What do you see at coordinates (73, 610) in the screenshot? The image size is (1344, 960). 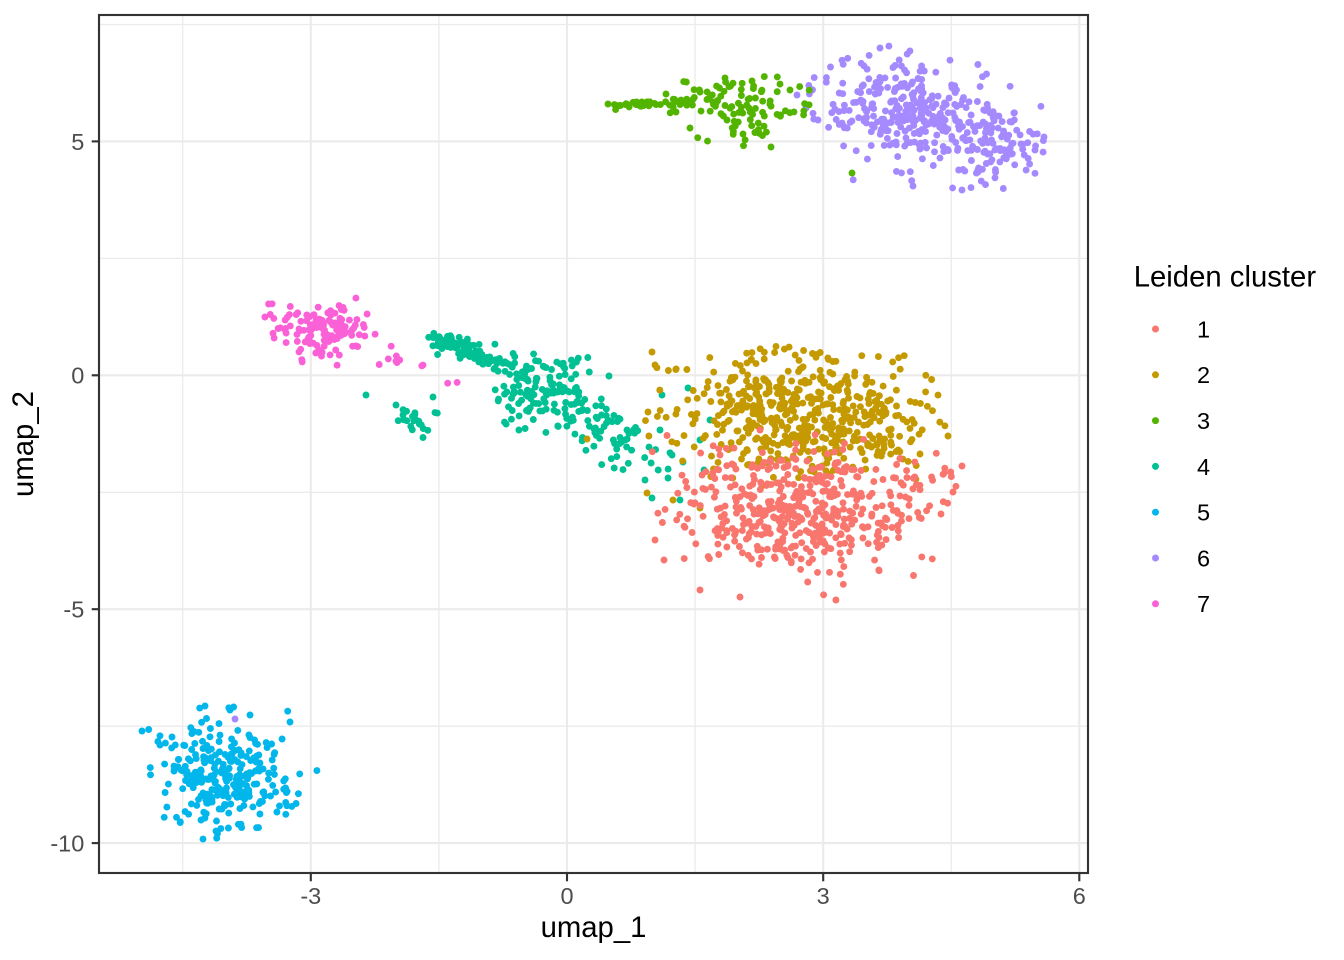 I see `svg-text: -5` at bounding box center [73, 610].